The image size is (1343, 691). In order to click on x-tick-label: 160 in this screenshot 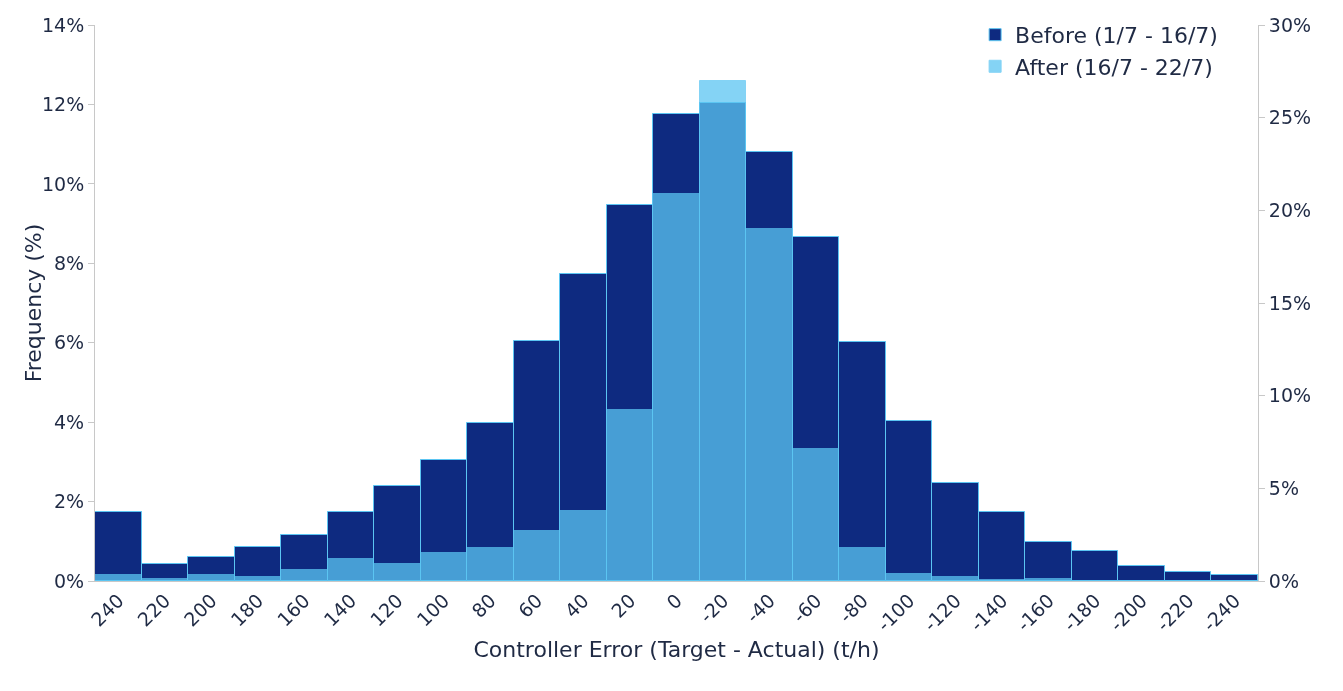, I will do `click(293, 610)`.